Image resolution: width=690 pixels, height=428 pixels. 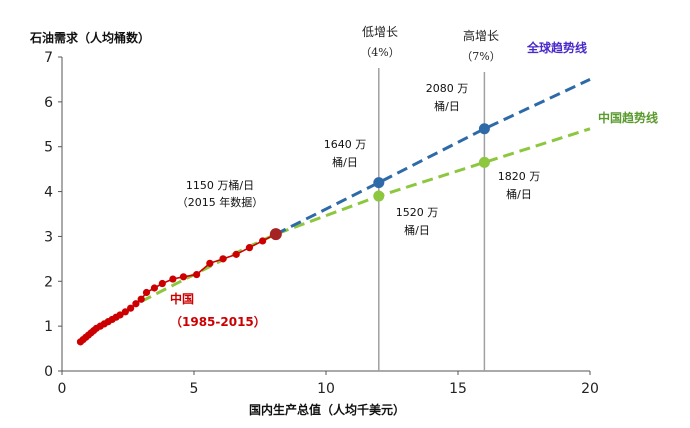 I want to click on markers, so click(x=379, y=182).